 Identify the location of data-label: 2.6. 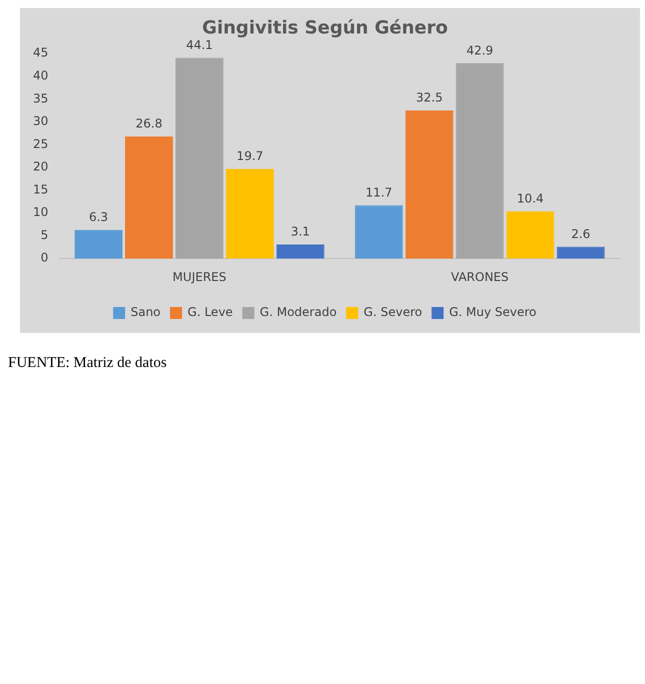
(580, 233).